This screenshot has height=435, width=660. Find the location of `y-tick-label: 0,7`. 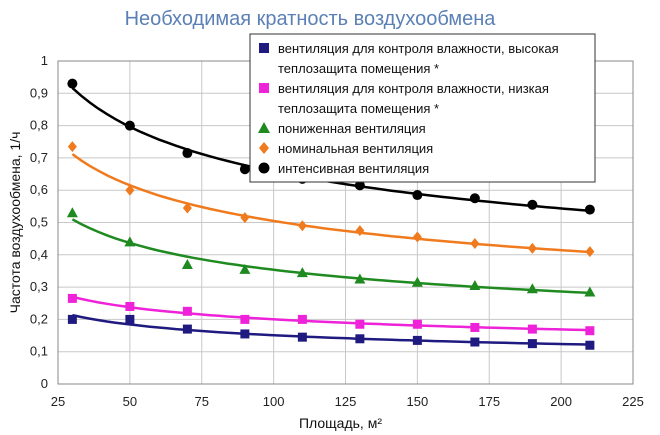

y-tick-label: 0,7 is located at coordinates (39, 157).